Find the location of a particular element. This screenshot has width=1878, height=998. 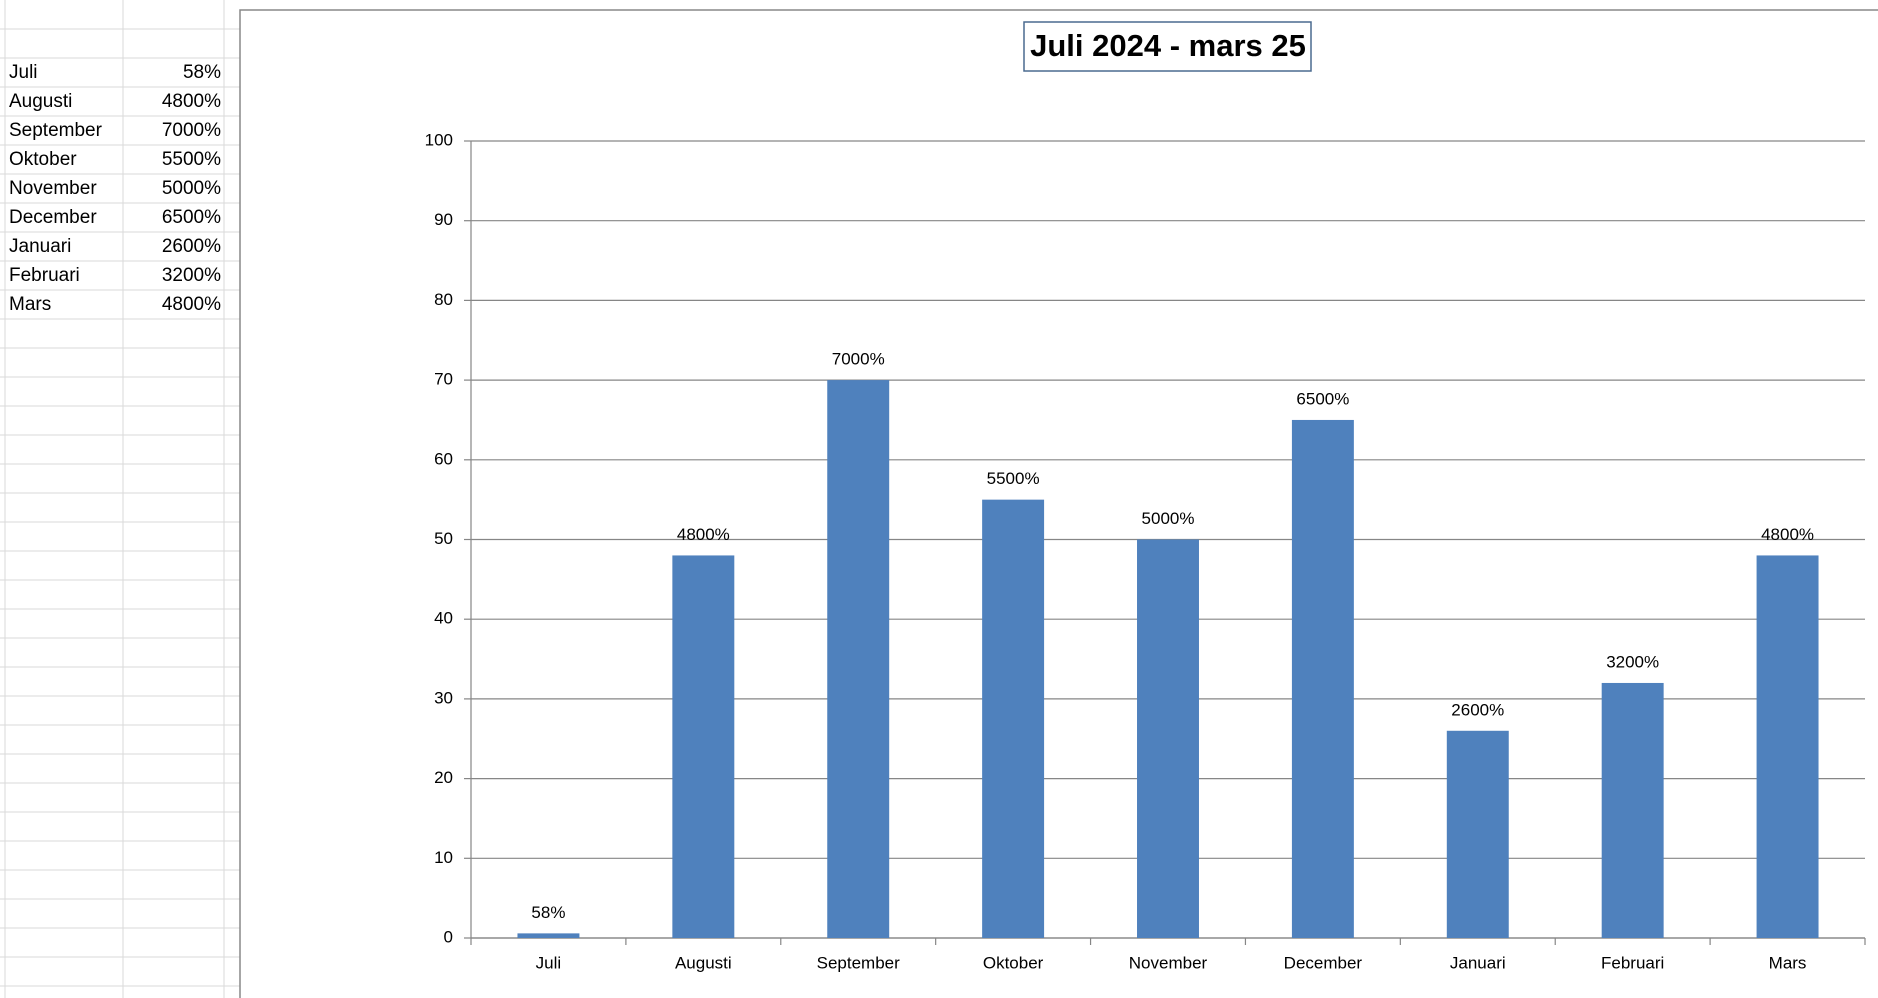

title-box is located at coordinates (1167, 46).